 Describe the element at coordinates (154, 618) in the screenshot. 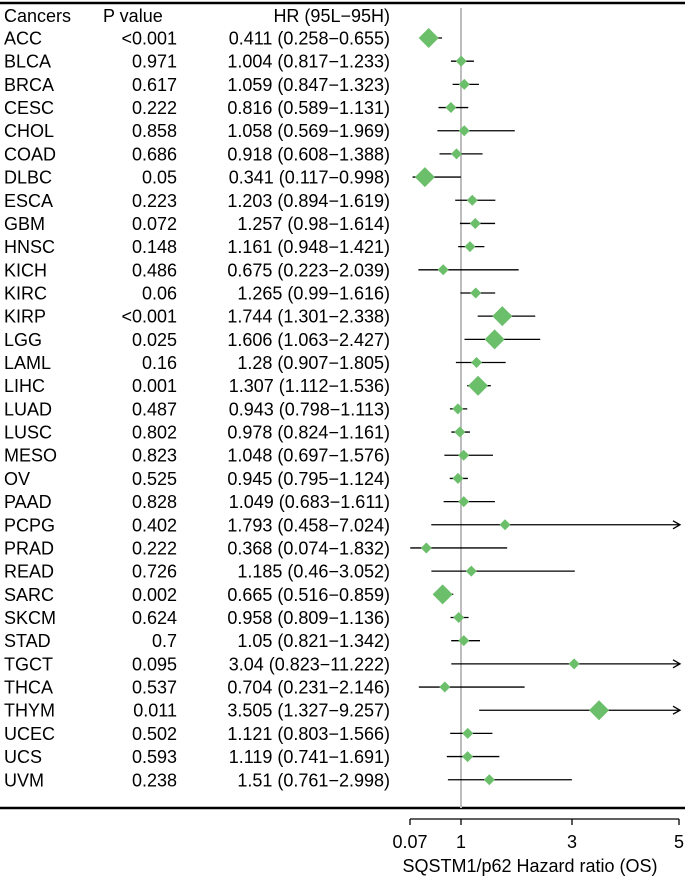

I see `row-pvalue: 0.624` at that location.